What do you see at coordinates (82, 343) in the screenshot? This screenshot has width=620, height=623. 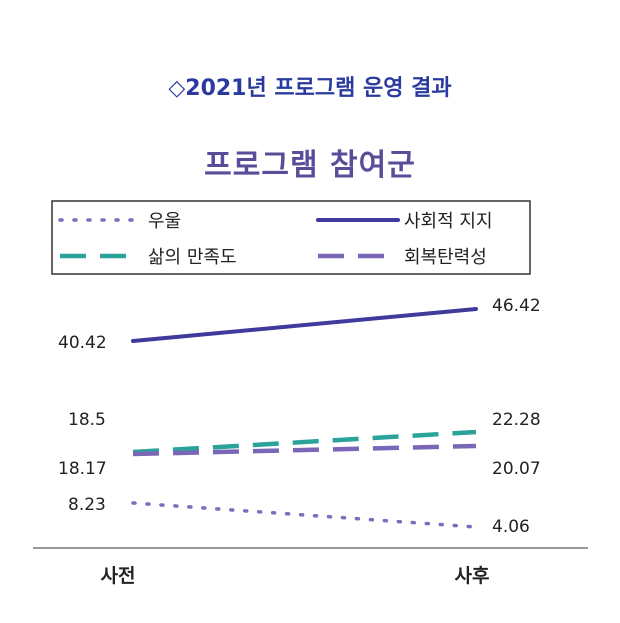 I see `value-label-left-social-support: 40.42` at bounding box center [82, 343].